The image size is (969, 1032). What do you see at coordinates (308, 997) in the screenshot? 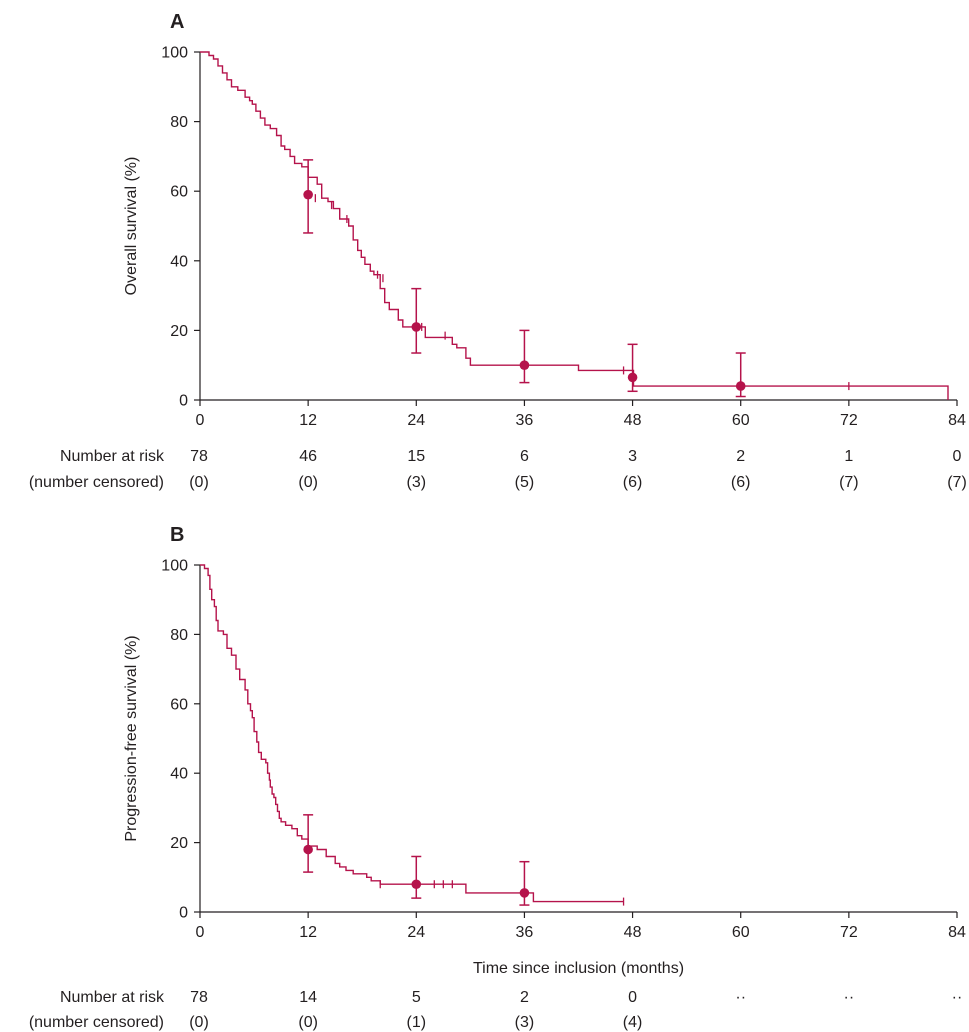
I see `risk-count: 14` at bounding box center [308, 997].